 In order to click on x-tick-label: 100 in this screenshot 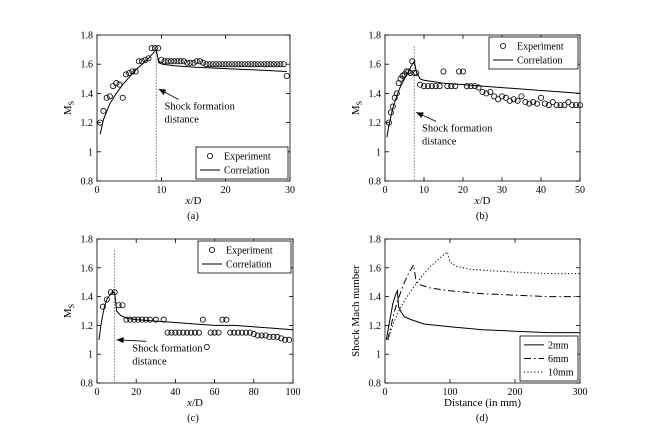, I will do `click(450, 392)`.